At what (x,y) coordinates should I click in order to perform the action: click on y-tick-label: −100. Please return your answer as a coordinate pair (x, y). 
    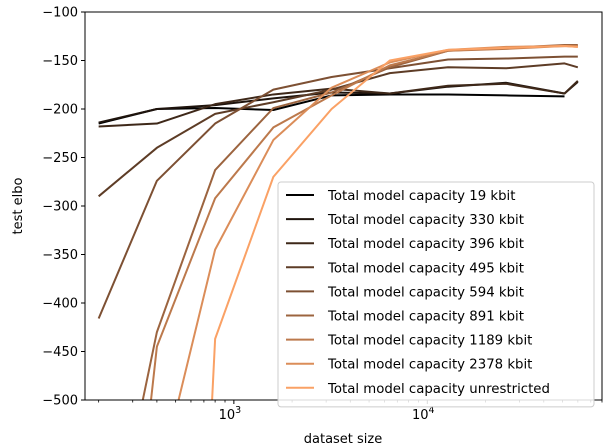
    Looking at the image, I should click on (60, 13).